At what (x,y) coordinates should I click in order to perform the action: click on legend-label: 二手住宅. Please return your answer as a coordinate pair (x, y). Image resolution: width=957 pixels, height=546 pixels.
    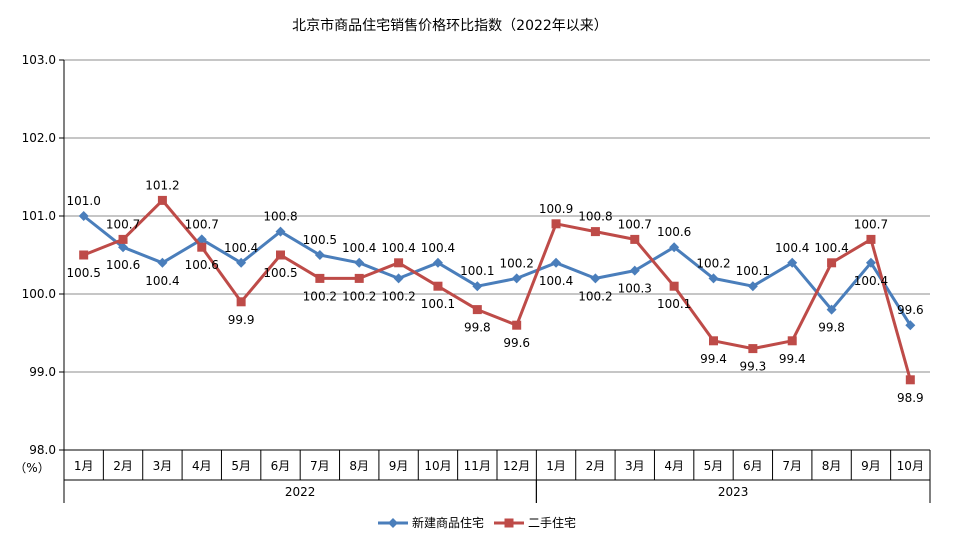
    Looking at the image, I should click on (552, 522).